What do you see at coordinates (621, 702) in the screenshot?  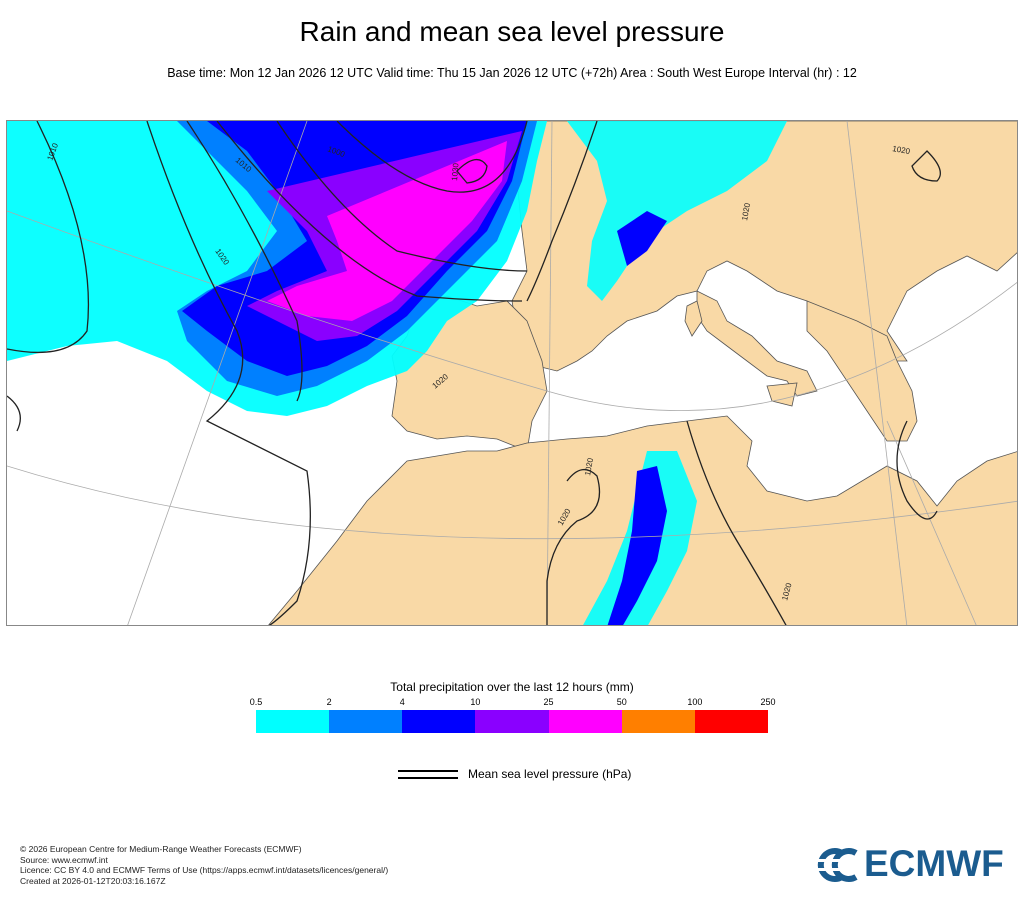 I see `colorbar-tick: 50` at bounding box center [621, 702].